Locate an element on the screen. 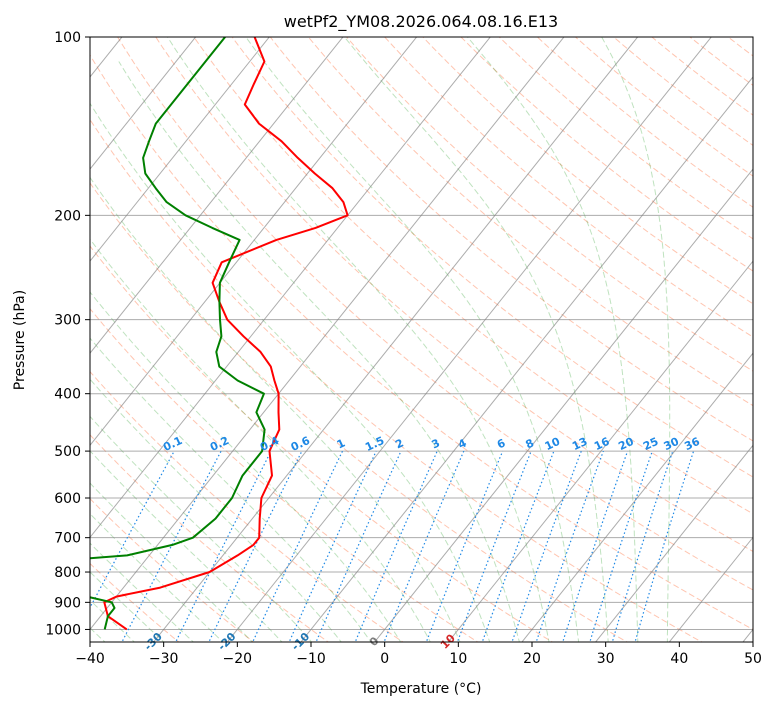 This screenshot has height=712, width=775. y-tick-label: 300 is located at coordinates (67, 321).